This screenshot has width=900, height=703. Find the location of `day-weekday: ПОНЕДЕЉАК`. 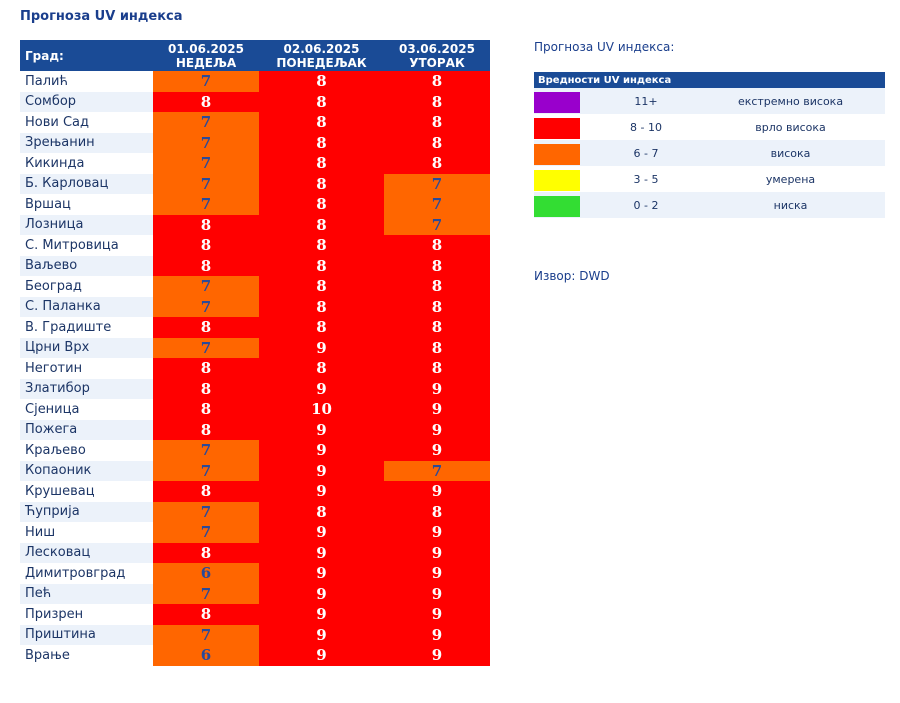

day-weekday: ПОНЕДЕЉАК is located at coordinates (321, 62).